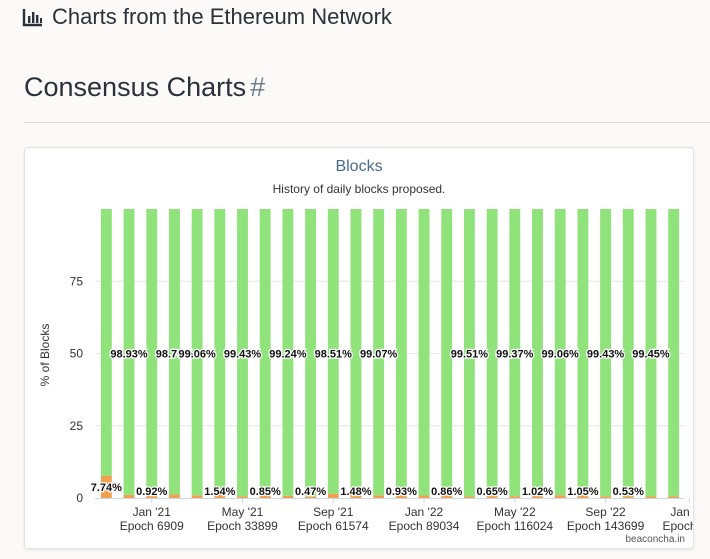 The width and height of the screenshot is (710, 559). What do you see at coordinates (333, 526) in the screenshot?
I see `x-tick-label-epoch: Epoch 61574` at bounding box center [333, 526].